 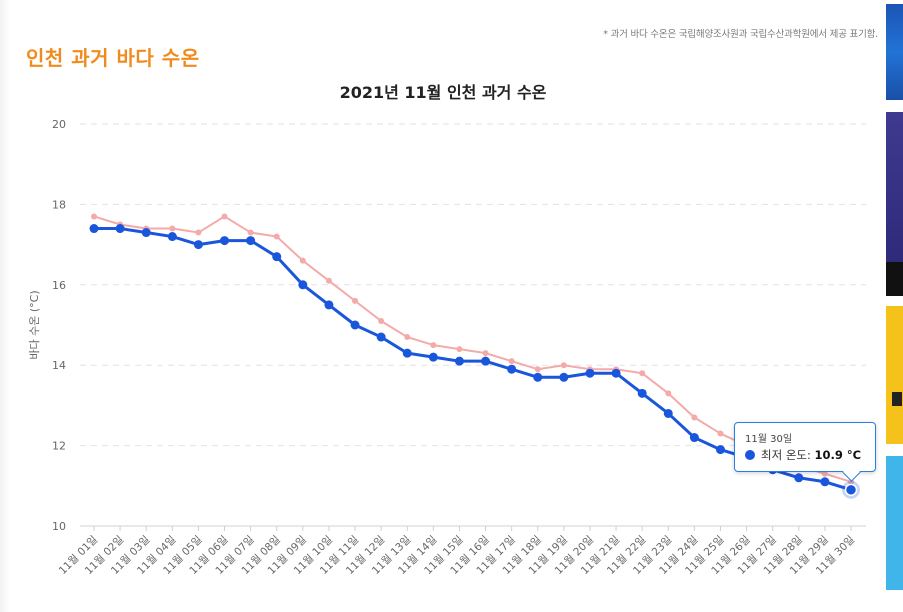 What do you see at coordinates (59, 526) in the screenshot?
I see `y-tick-label: 10` at bounding box center [59, 526].